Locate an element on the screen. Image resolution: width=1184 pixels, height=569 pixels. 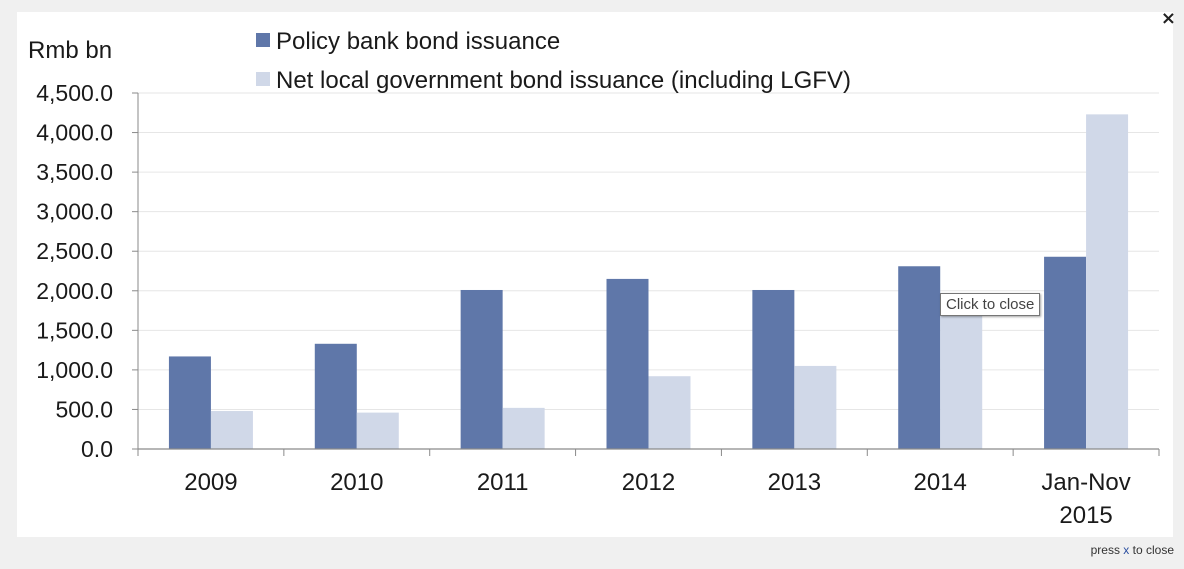
x-tick-label: Jan-Nov is located at coordinates (1085, 482).